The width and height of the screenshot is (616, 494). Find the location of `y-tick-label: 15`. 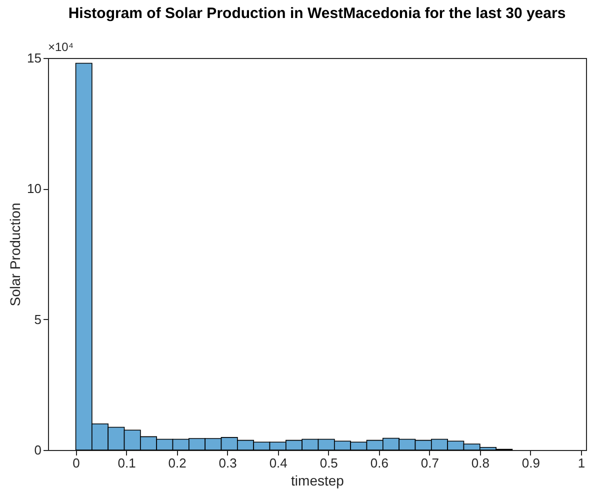

y-tick-label: 15 is located at coordinates (34, 58).